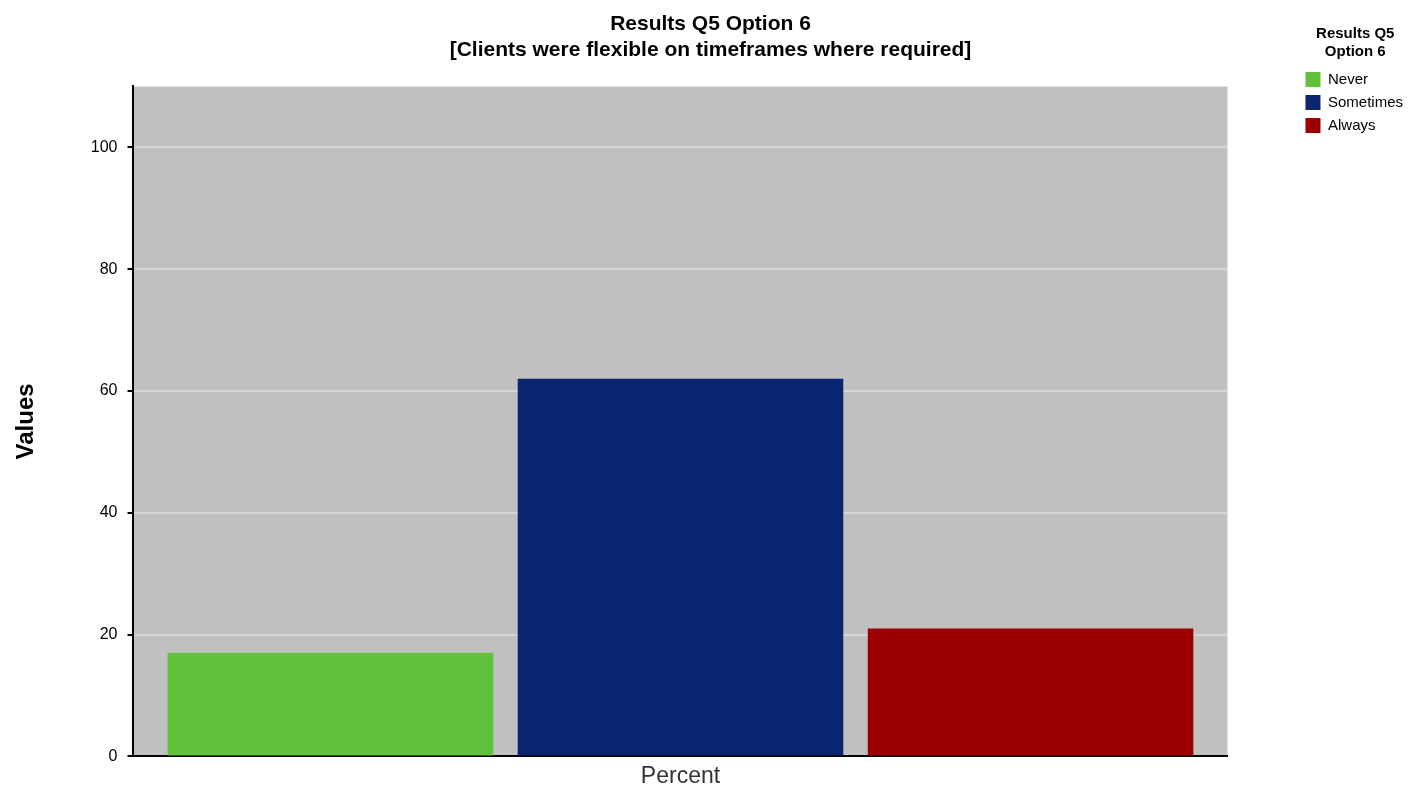 The height and width of the screenshot is (804, 1425). What do you see at coordinates (1365, 101) in the screenshot?
I see `legend-label: Sometimes` at bounding box center [1365, 101].